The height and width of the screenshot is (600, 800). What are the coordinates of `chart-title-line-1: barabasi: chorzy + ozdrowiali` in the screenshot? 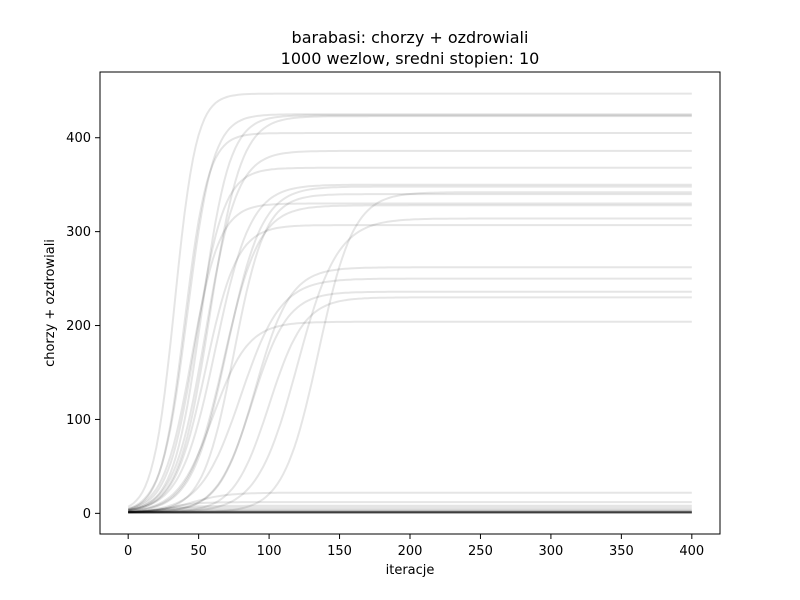 It's located at (410, 37).